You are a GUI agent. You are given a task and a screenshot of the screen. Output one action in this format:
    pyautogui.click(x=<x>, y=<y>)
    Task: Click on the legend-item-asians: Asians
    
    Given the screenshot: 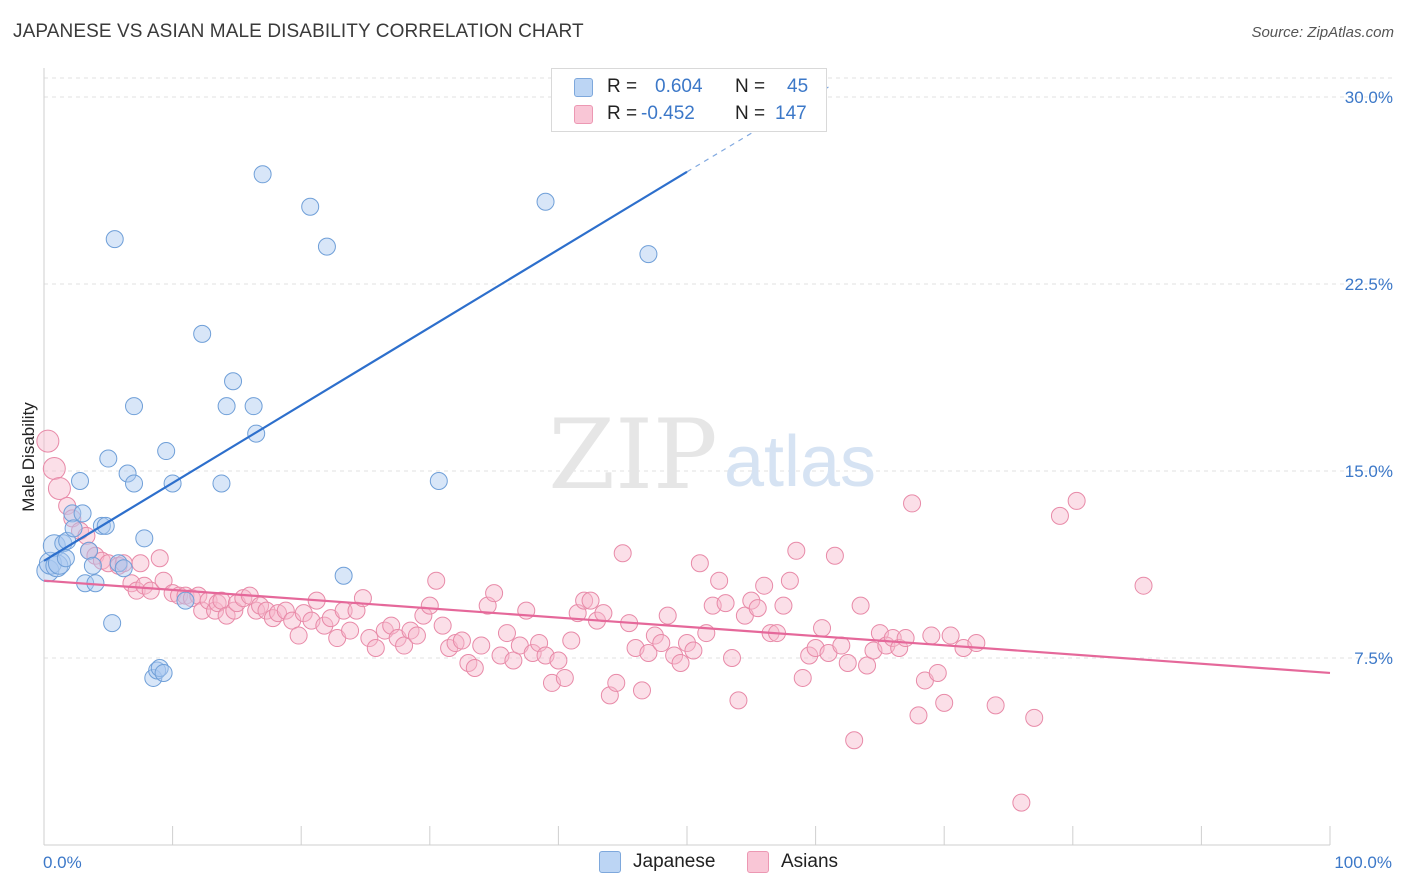 What is the action you would take?
    pyautogui.click(x=792, y=862)
    